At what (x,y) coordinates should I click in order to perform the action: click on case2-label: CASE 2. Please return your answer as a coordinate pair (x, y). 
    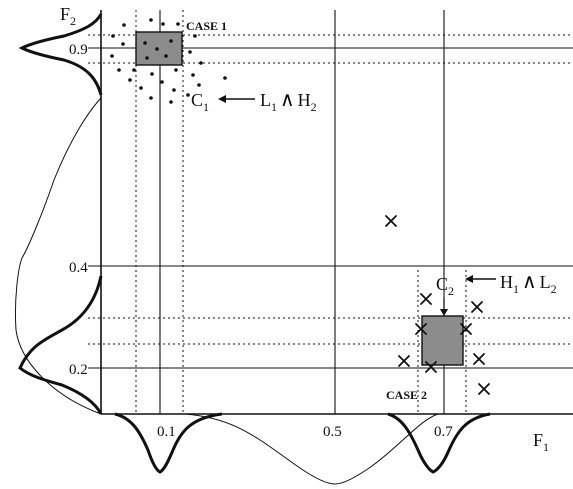
    Looking at the image, I should click on (406, 395).